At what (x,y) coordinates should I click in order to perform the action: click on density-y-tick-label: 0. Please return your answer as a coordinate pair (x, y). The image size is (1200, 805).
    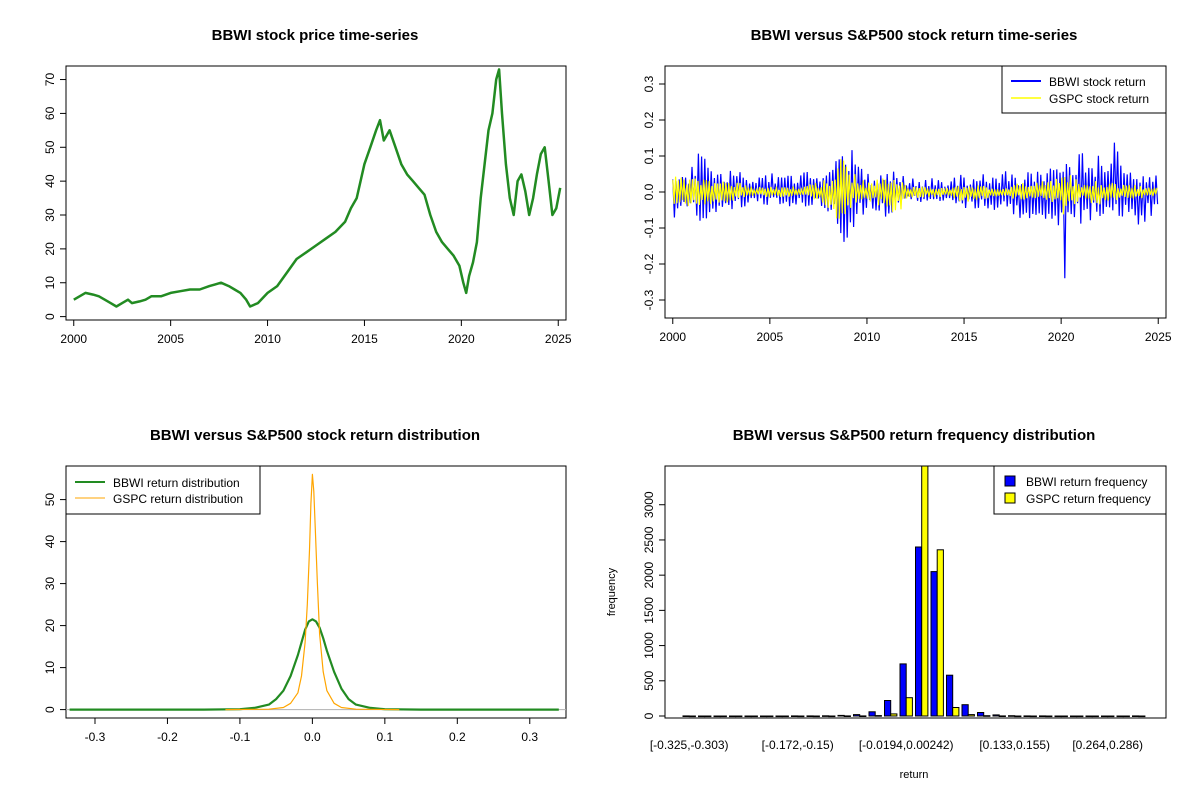
    Looking at the image, I should click on (50, 709).